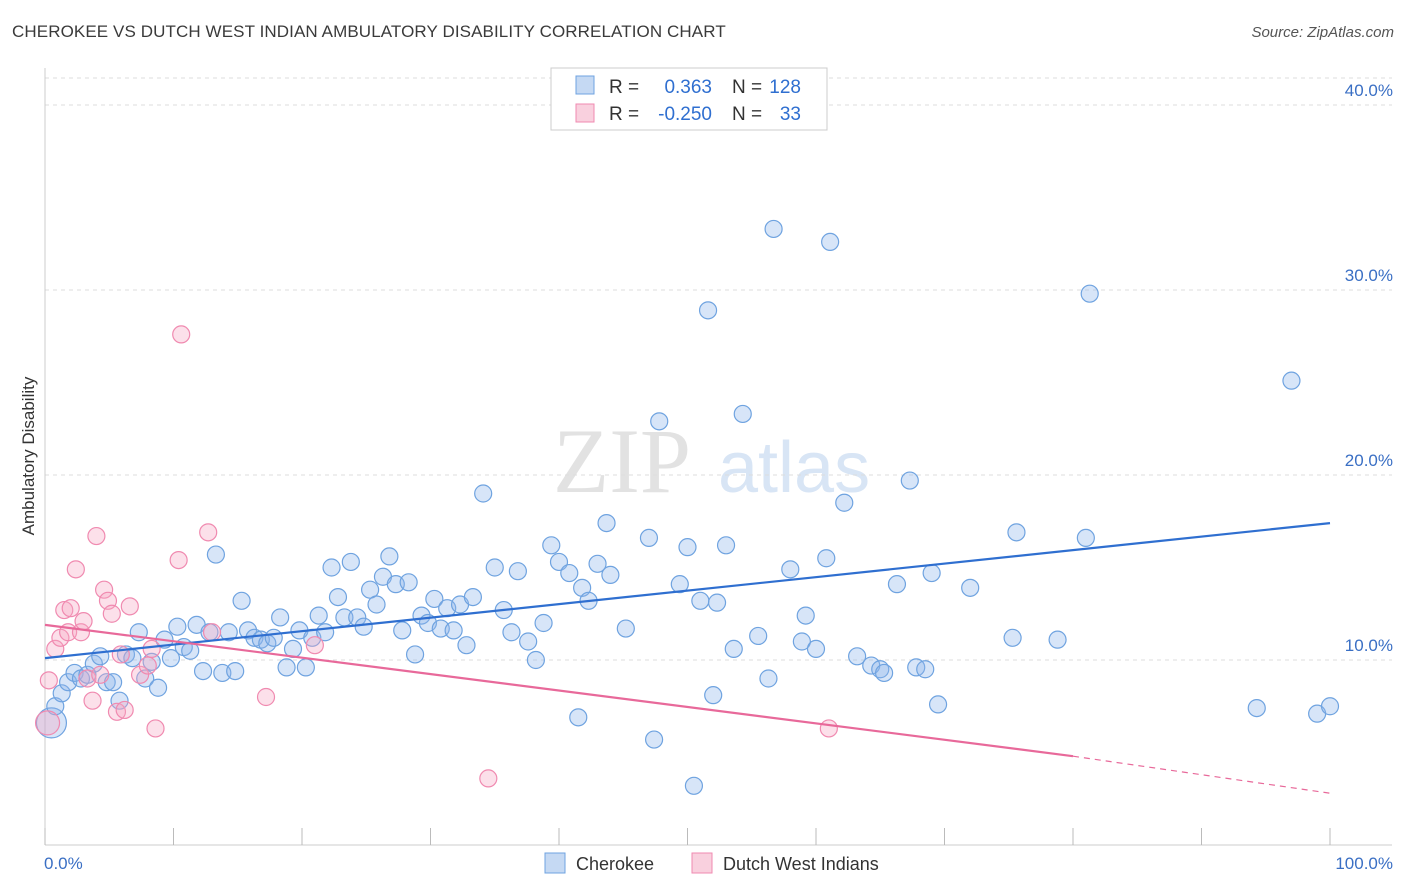  What do you see at coordinates (747, 87) in the screenshot?
I see `legend-n-label-cherokee: N =` at bounding box center [747, 87].